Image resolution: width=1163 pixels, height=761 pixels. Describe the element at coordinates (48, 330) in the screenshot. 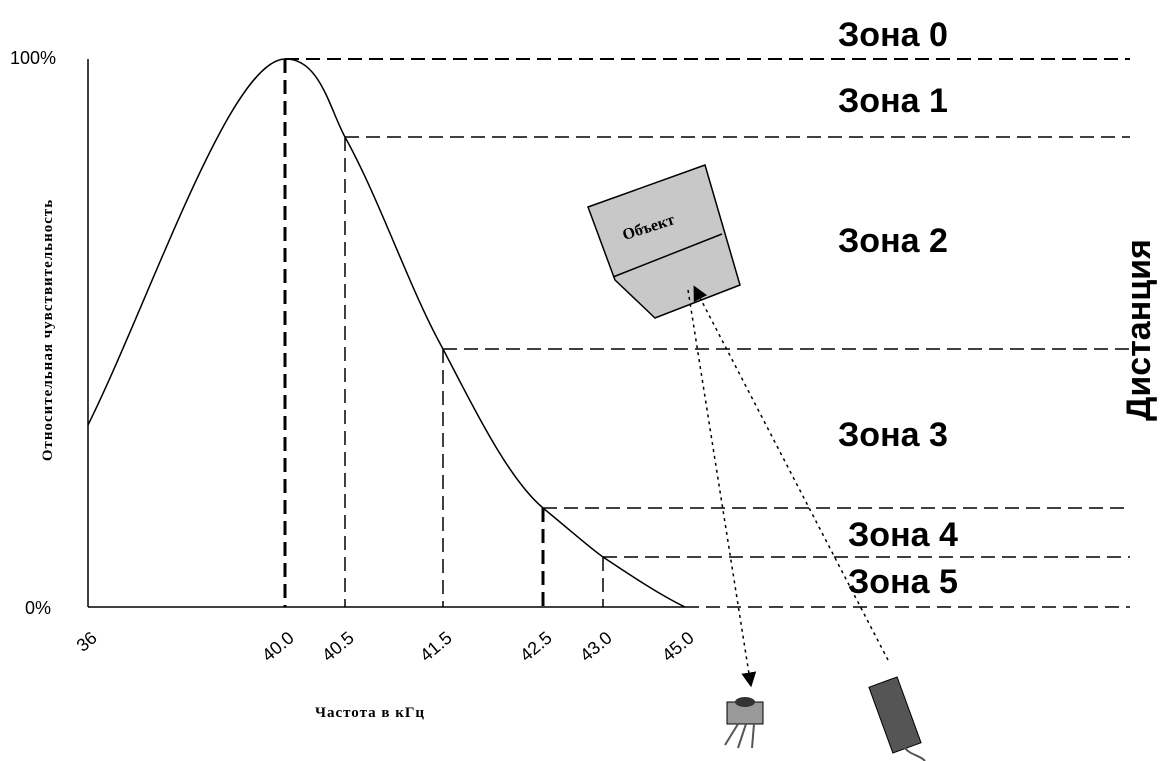

I see `y-axis-title: Относительная чувствительность` at that location.